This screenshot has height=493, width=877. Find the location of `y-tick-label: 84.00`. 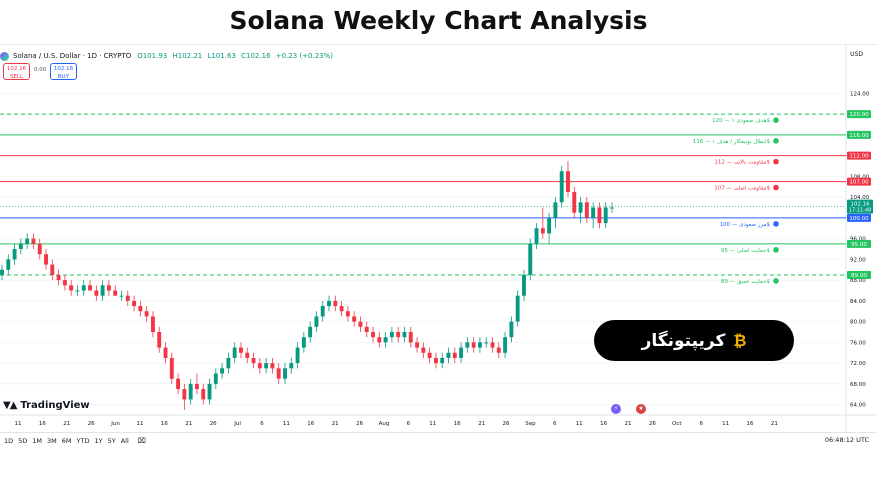

y-tick-label: 84.00 is located at coordinates (858, 302).